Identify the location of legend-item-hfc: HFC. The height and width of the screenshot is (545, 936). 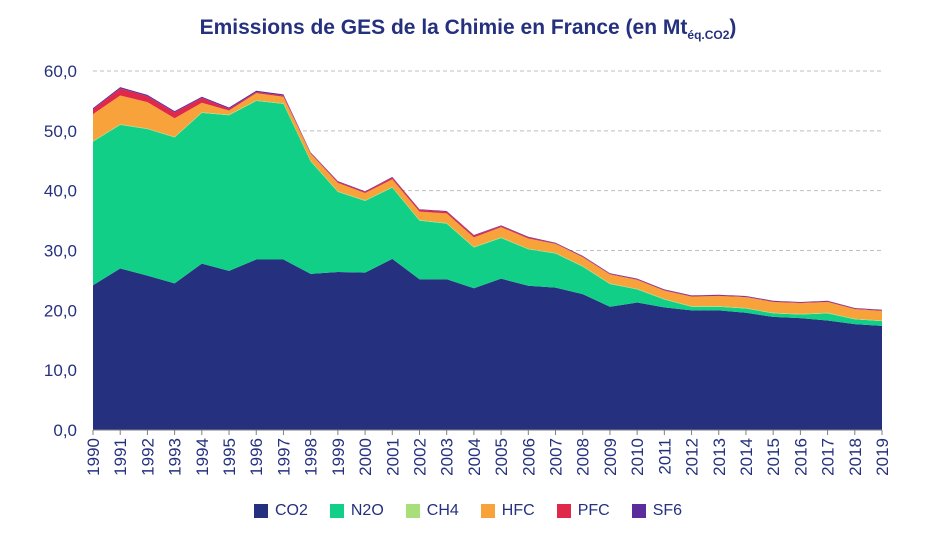
(507, 511).